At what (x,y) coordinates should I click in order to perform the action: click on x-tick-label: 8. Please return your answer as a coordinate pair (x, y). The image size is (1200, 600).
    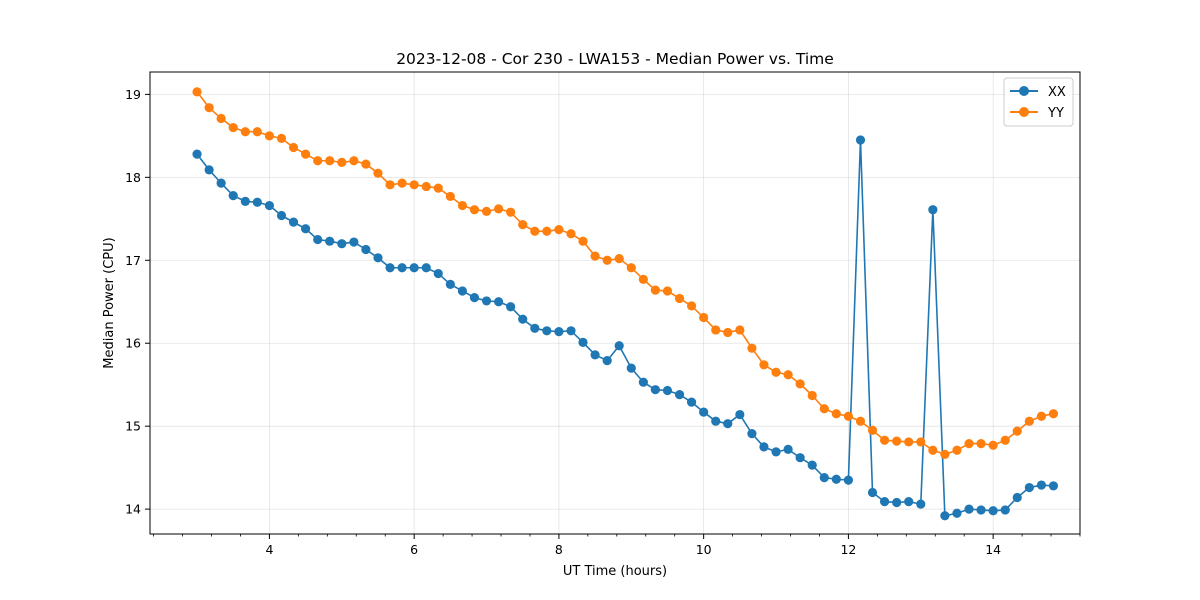
    Looking at the image, I should click on (559, 549).